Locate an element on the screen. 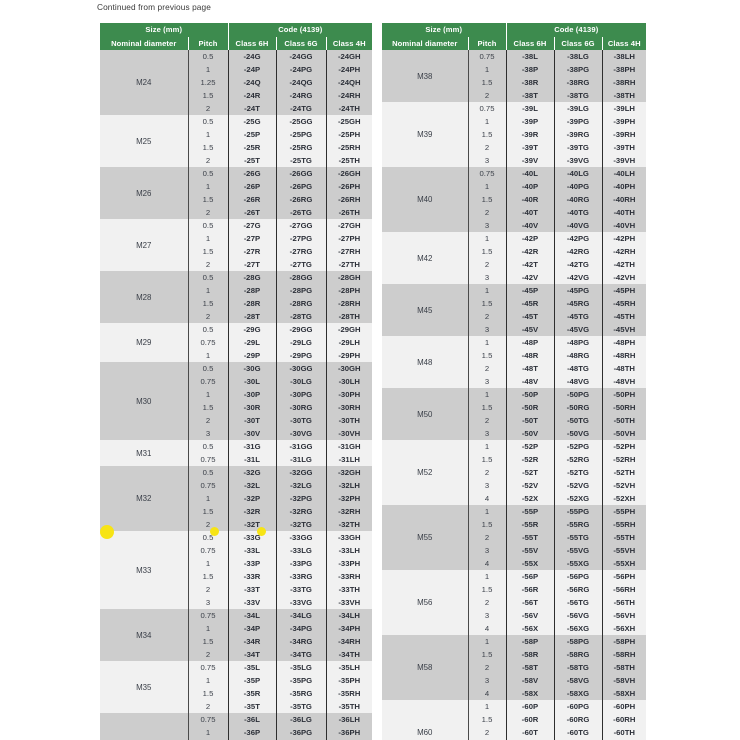 This screenshot has height=740, width=740. table-row: M25 0.5 -25G -25GG -25GH is located at coordinates (236, 141).